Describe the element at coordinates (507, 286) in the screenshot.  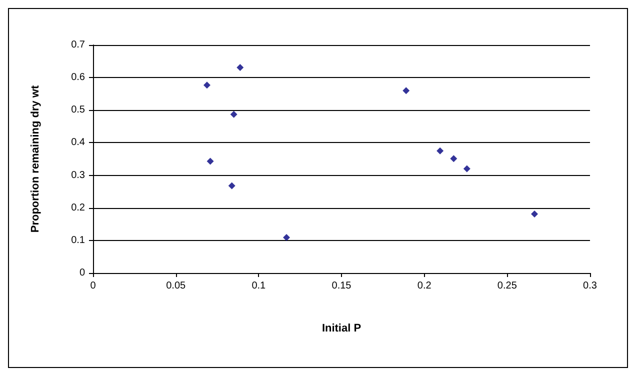
I see `x-tick-label: 0.25` at that location.